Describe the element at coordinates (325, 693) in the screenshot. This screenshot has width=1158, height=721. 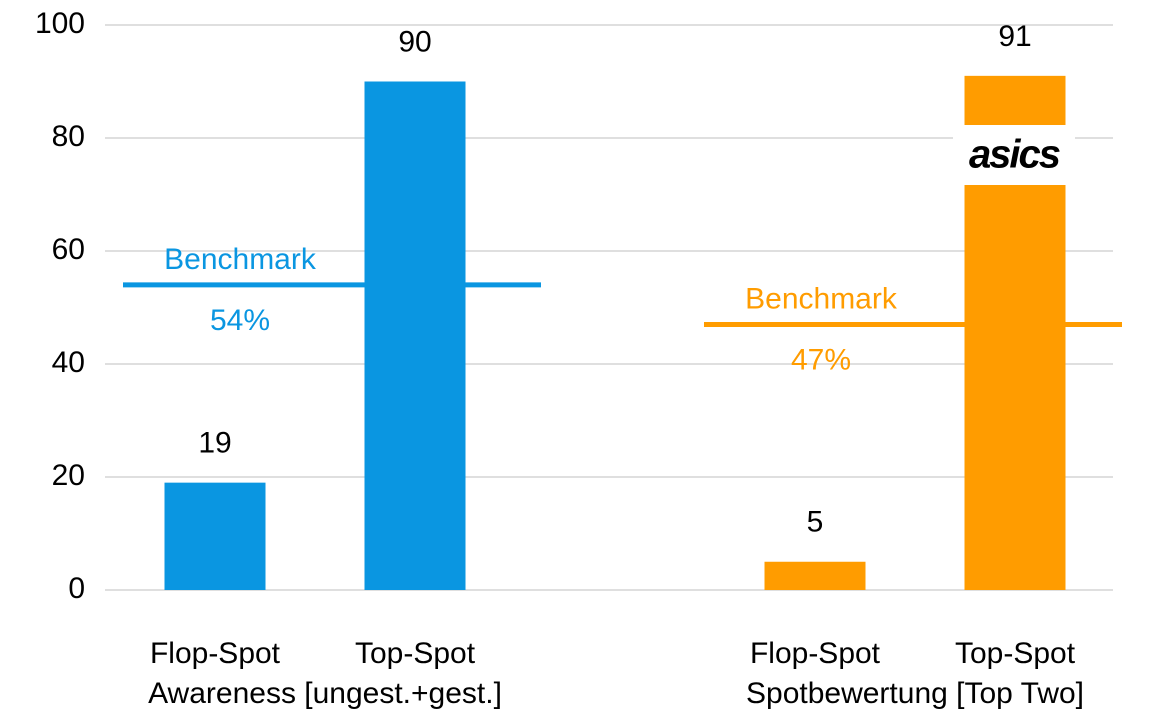
I see `group-label: Awareness [ungest.+gest.]` at that location.